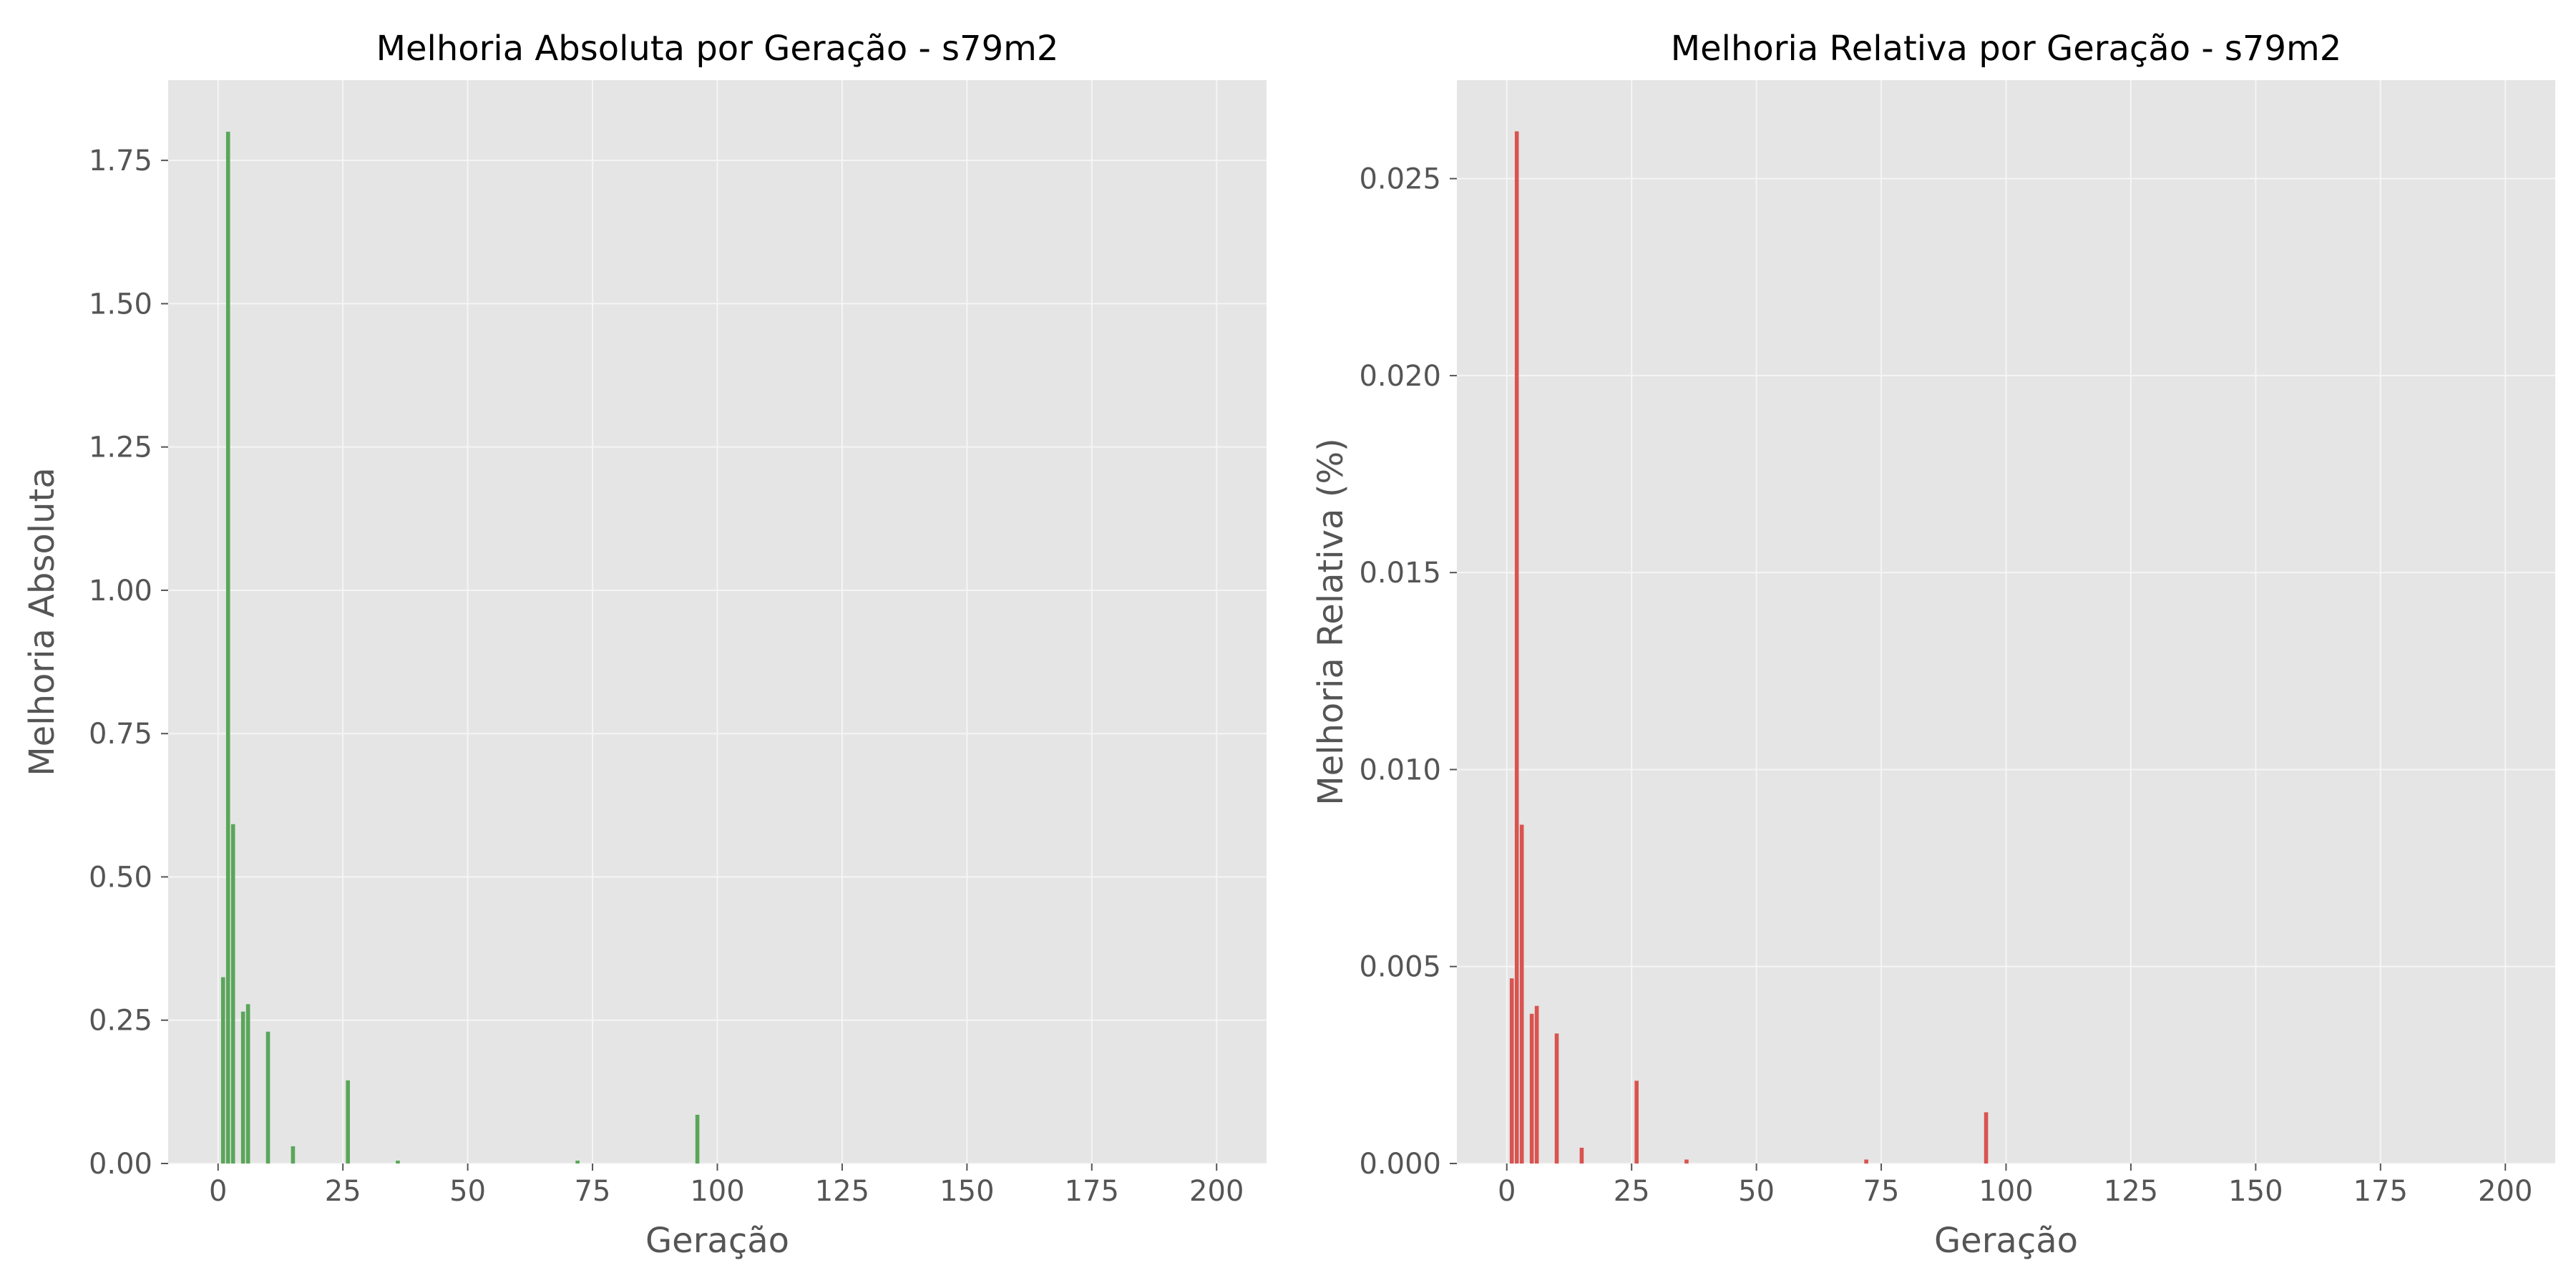  Describe the element at coordinates (1331, 622) in the screenshot. I see `y-axis-label: Melhoria Relativa (%)` at that location.